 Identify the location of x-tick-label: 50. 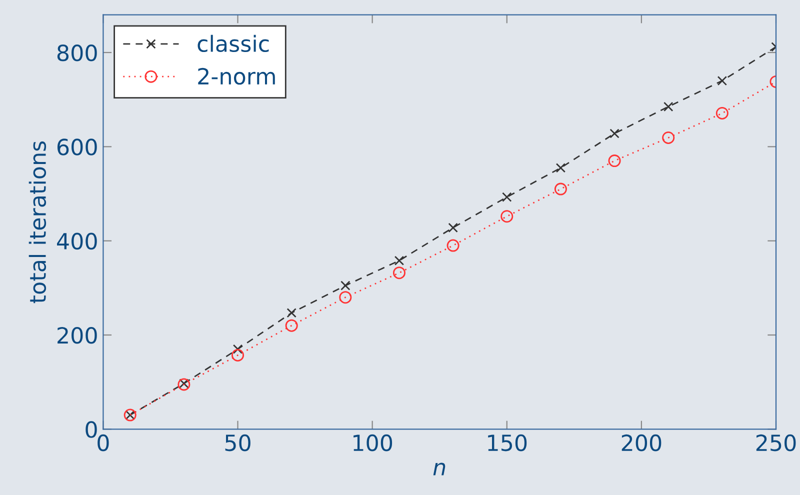
(237, 443).